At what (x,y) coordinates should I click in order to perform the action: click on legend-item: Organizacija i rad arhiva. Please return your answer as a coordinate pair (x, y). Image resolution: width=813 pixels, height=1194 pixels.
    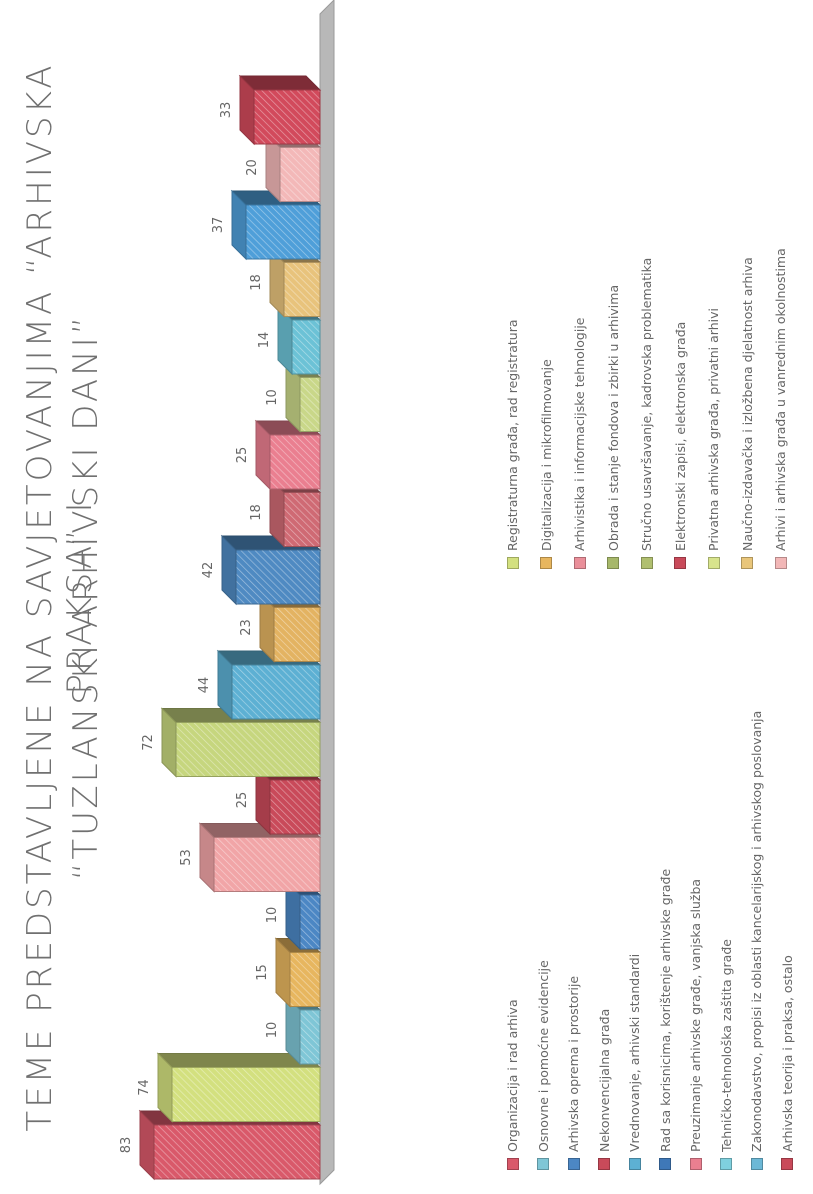
    Looking at the image, I should click on (512, 1084).